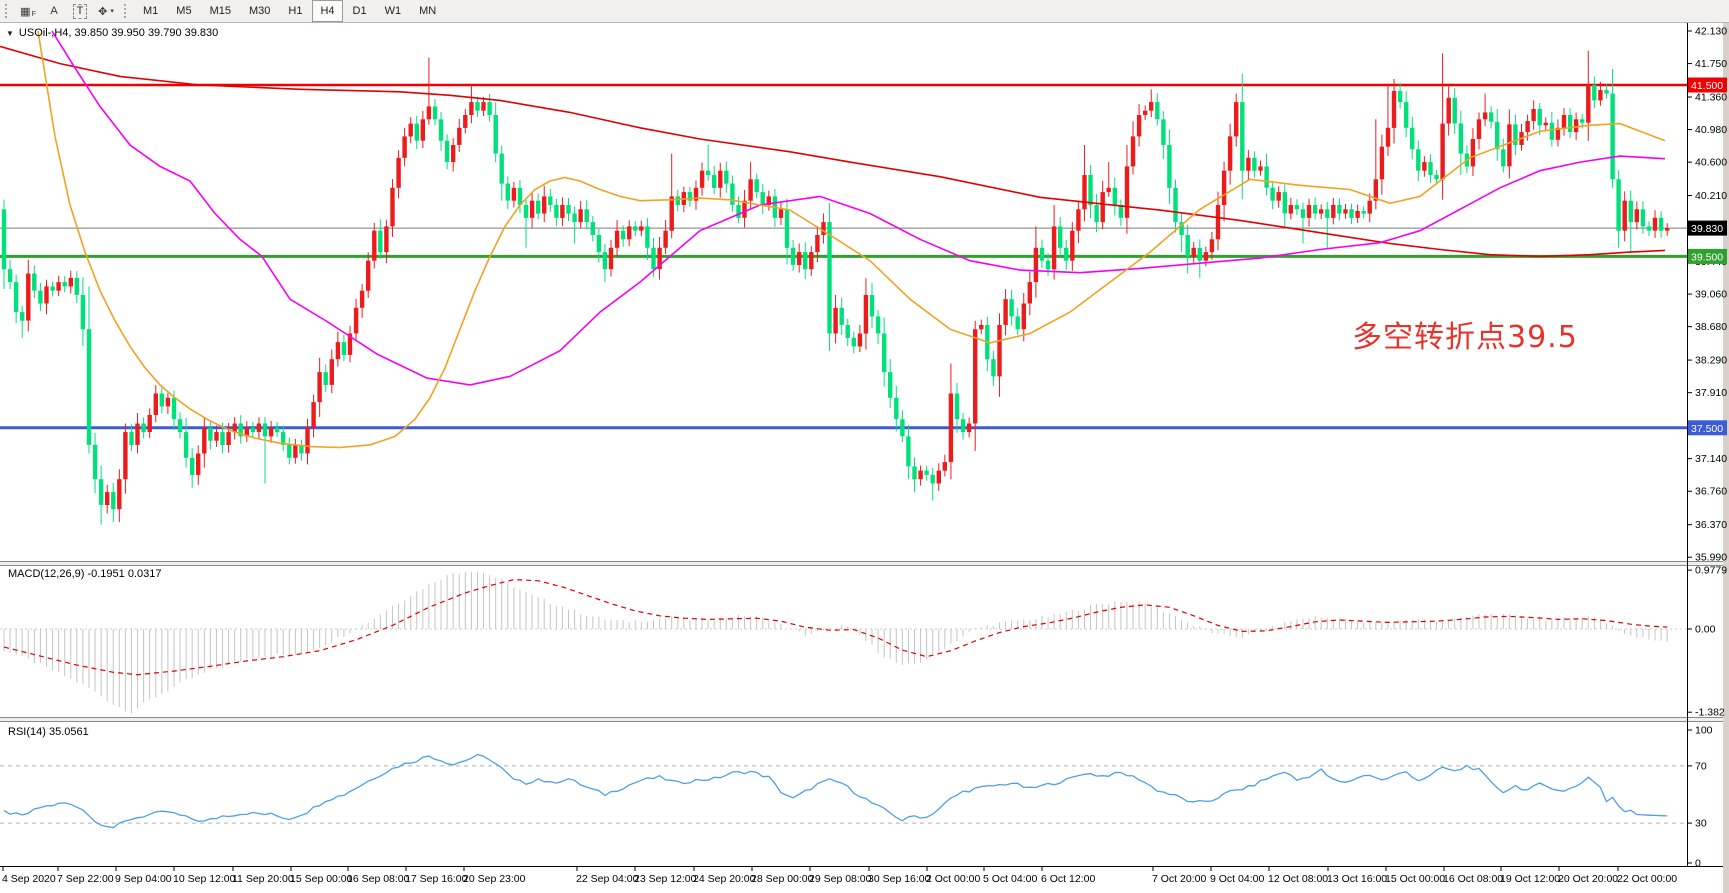 The image size is (1729, 893). I want to click on axis-tick-label: 0.9779, so click(1711, 571).